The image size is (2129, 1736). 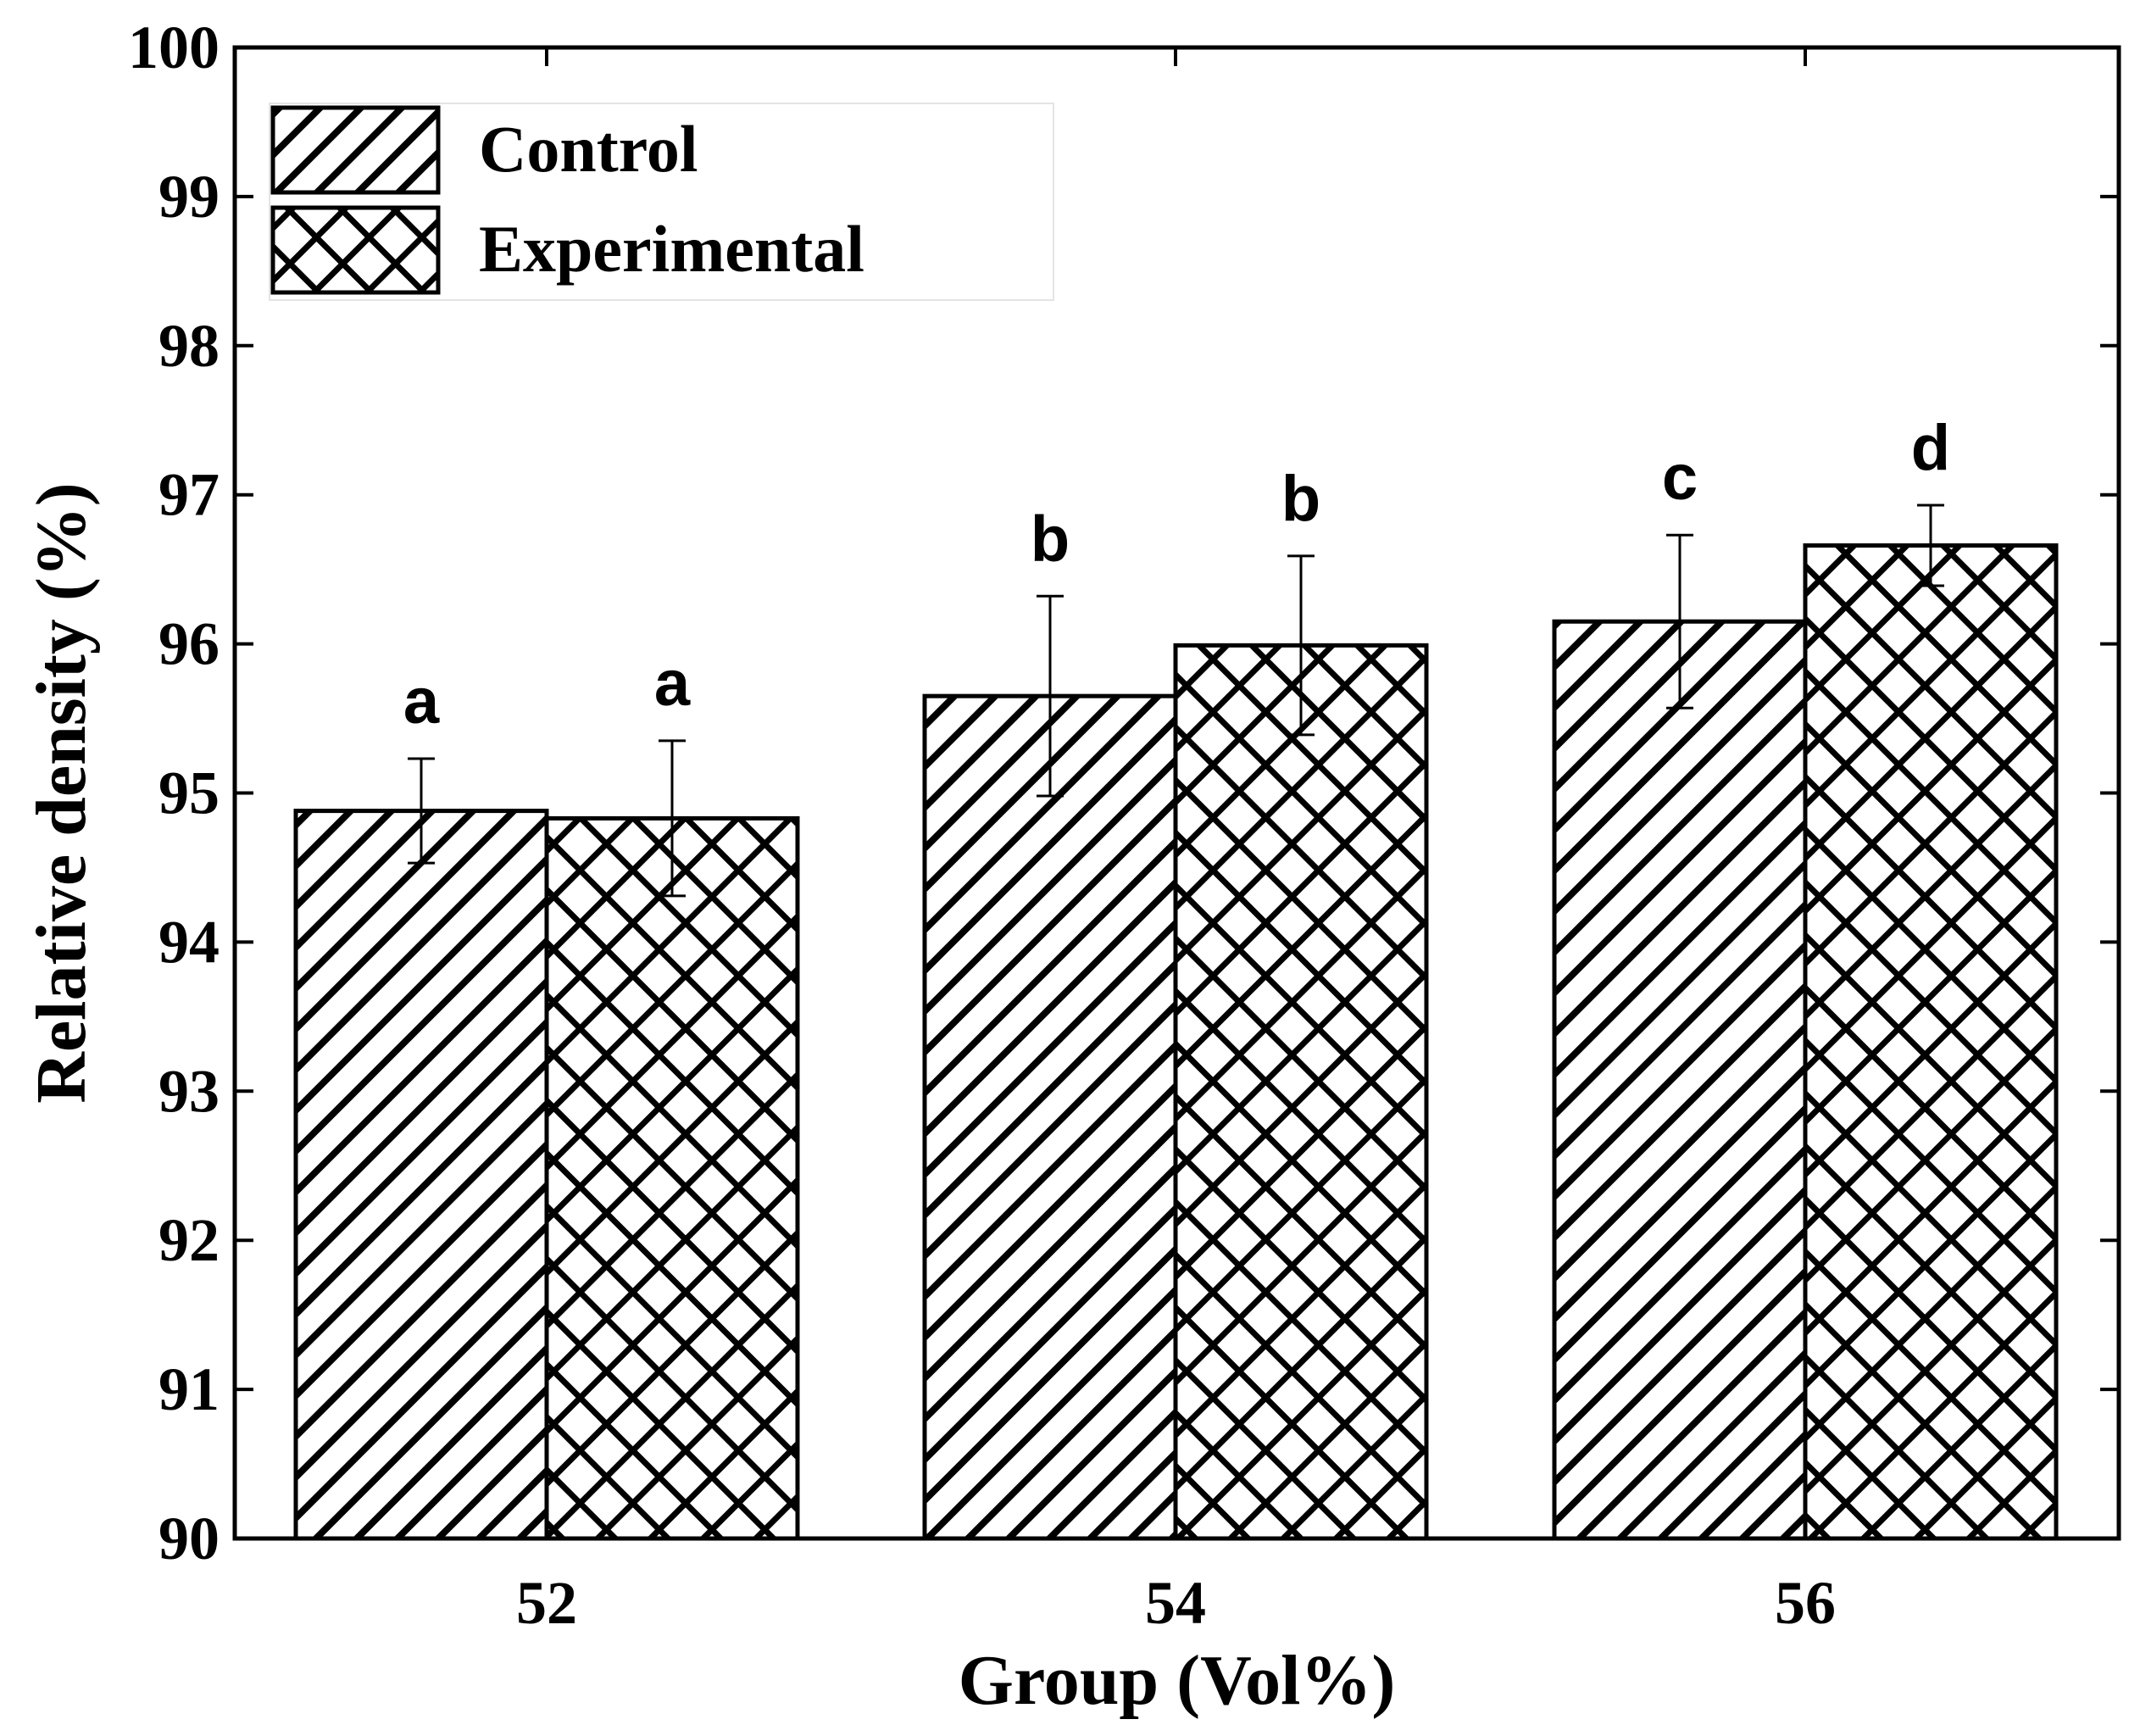 What do you see at coordinates (189, 495) in the screenshot?
I see `y-tick-label: 97` at bounding box center [189, 495].